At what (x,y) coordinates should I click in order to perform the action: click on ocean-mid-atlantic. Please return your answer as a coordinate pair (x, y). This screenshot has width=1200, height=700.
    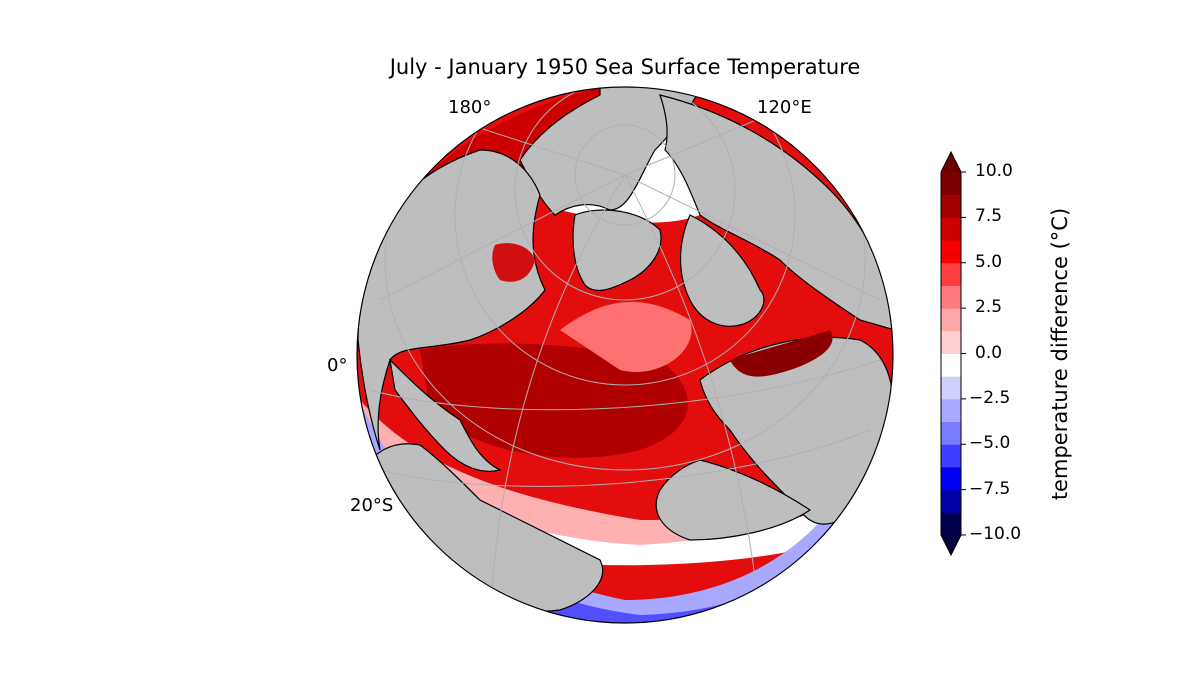
    Looking at the image, I should click on (626, 336).